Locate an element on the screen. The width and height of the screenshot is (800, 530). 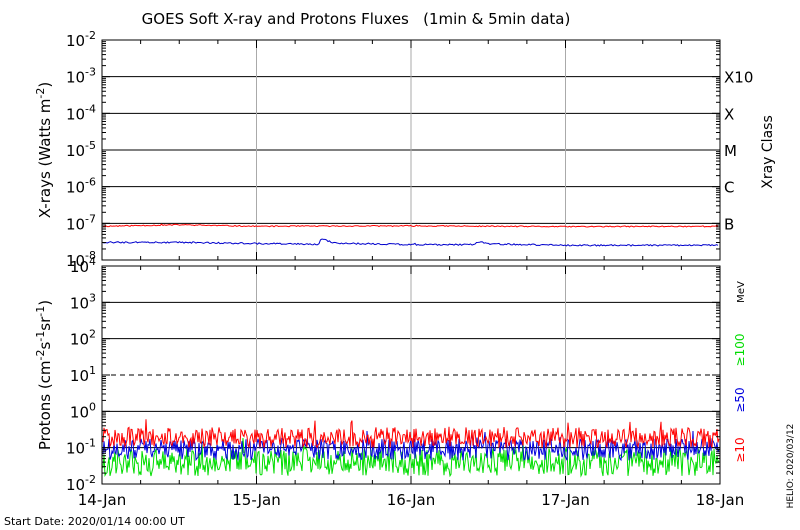
y-tick-label: 10⁻⁵ is located at coordinates (81, 149).